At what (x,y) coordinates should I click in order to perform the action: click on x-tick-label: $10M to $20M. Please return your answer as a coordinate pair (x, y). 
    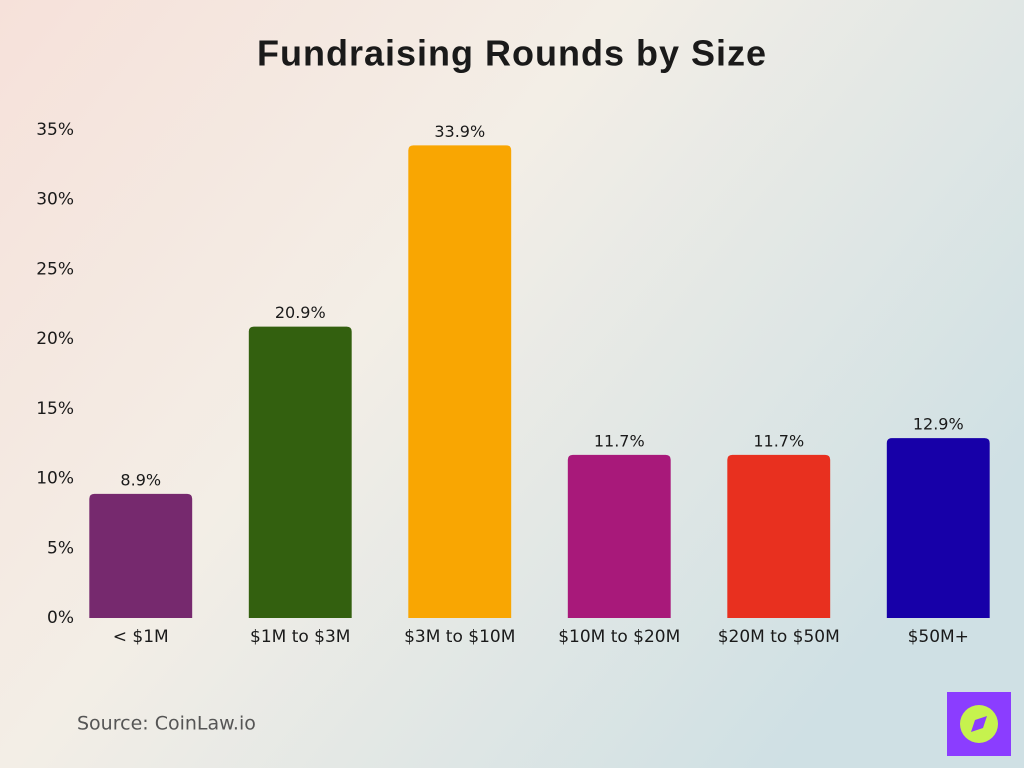
    Looking at the image, I should click on (619, 637).